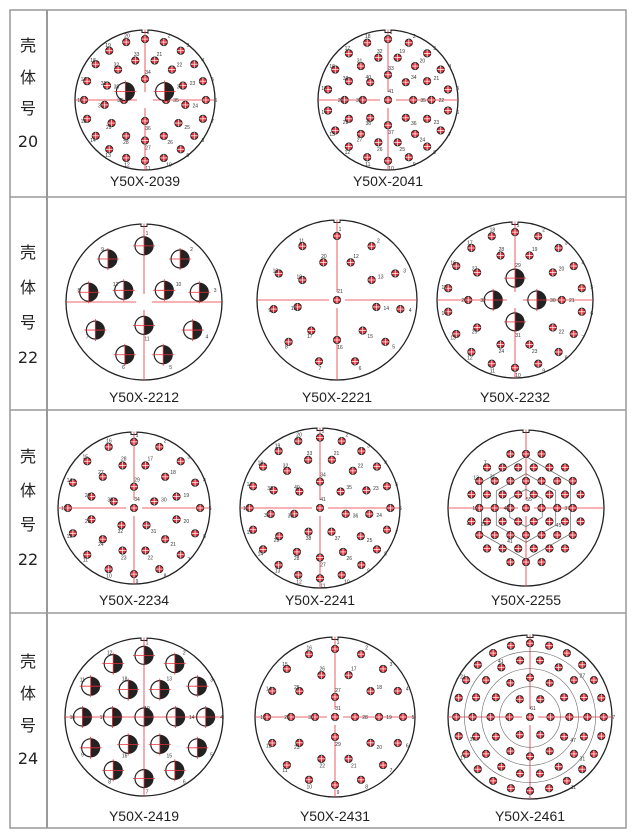 The height and width of the screenshot is (836, 636). What do you see at coordinates (533, 709) in the screenshot?
I see `pin-label: 61` at bounding box center [533, 709].